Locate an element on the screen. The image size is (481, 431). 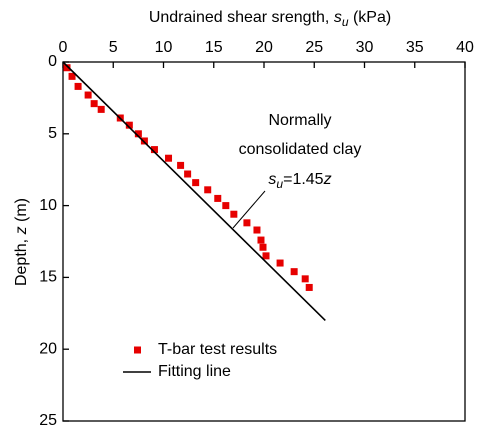
x-tick-label: 10 is located at coordinates (164, 47).